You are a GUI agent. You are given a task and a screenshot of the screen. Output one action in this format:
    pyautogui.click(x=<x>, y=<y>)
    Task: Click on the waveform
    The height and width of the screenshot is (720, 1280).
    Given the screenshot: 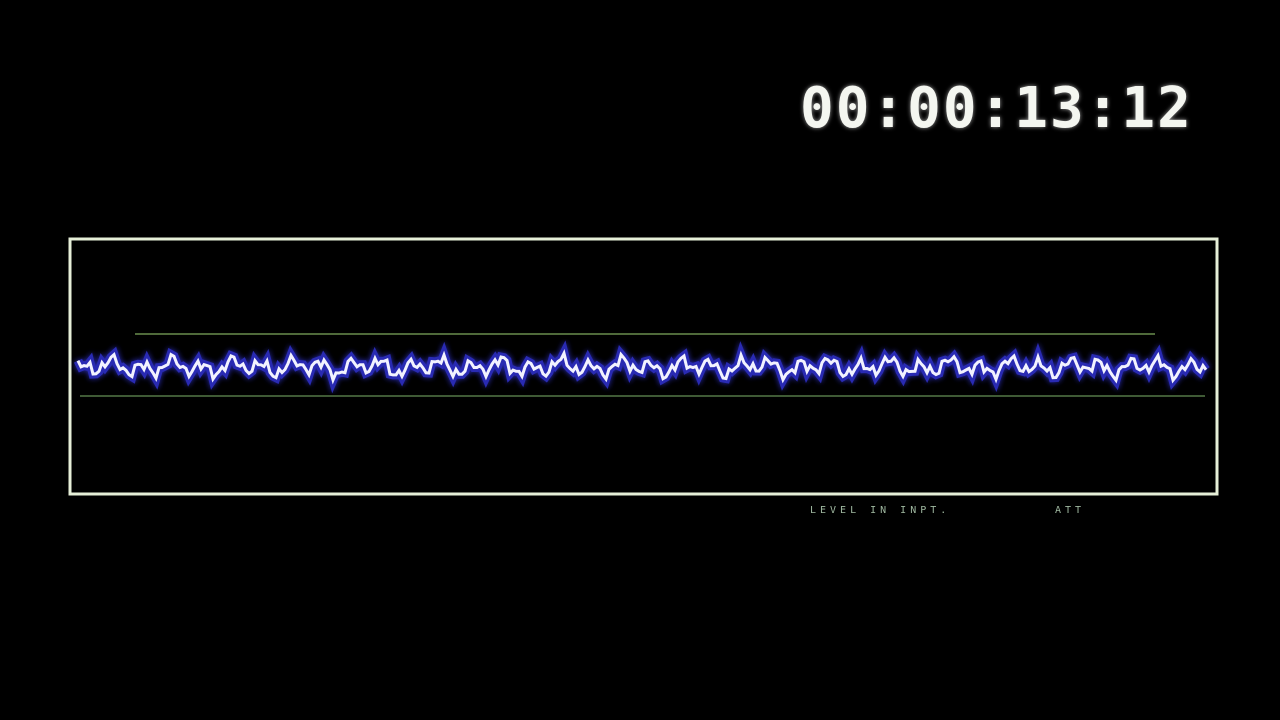 What is the action you would take?
    pyautogui.click(x=642, y=367)
    